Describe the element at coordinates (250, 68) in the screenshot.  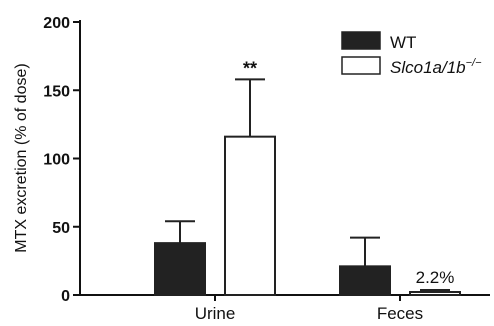
I see `significance-marker: **` at that location.